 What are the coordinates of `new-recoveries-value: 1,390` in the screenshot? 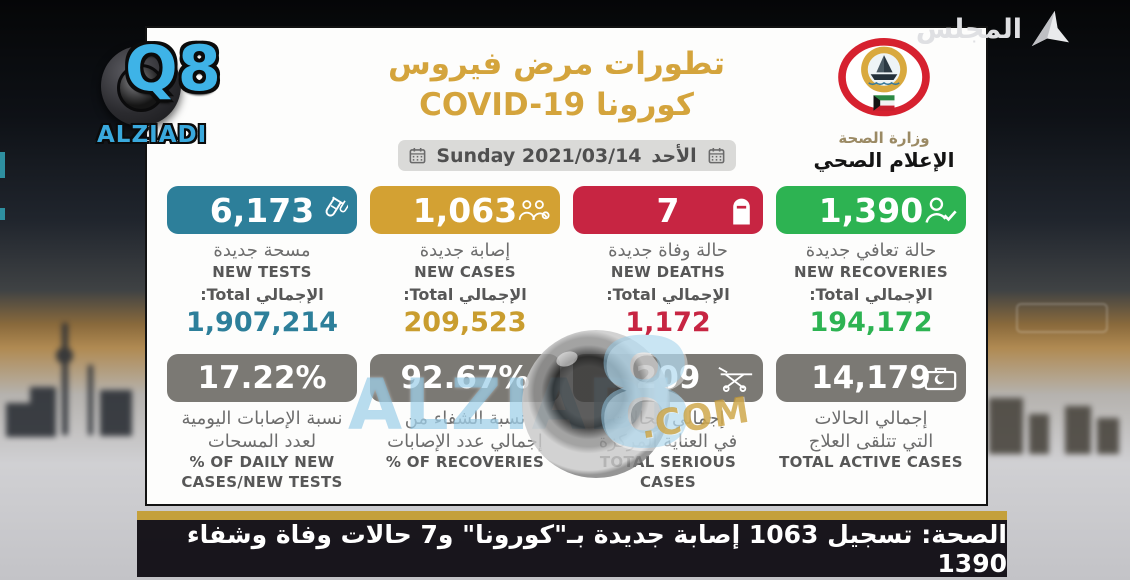 It's located at (871, 210).